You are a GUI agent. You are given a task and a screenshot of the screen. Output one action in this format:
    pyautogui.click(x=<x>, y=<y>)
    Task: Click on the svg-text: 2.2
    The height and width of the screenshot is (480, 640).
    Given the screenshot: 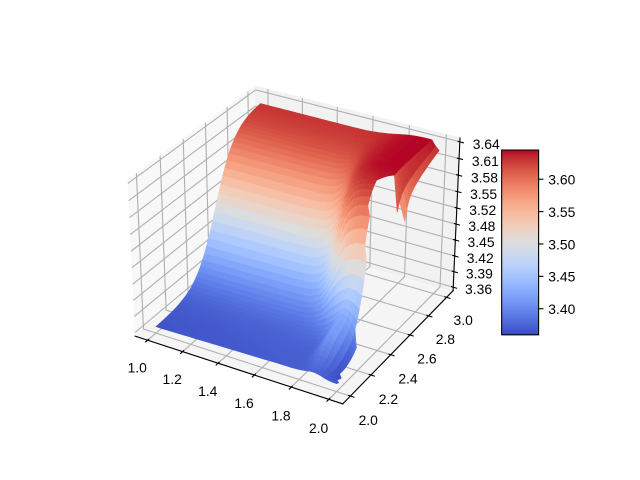 What is the action you would take?
    pyautogui.click(x=389, y=399)
    